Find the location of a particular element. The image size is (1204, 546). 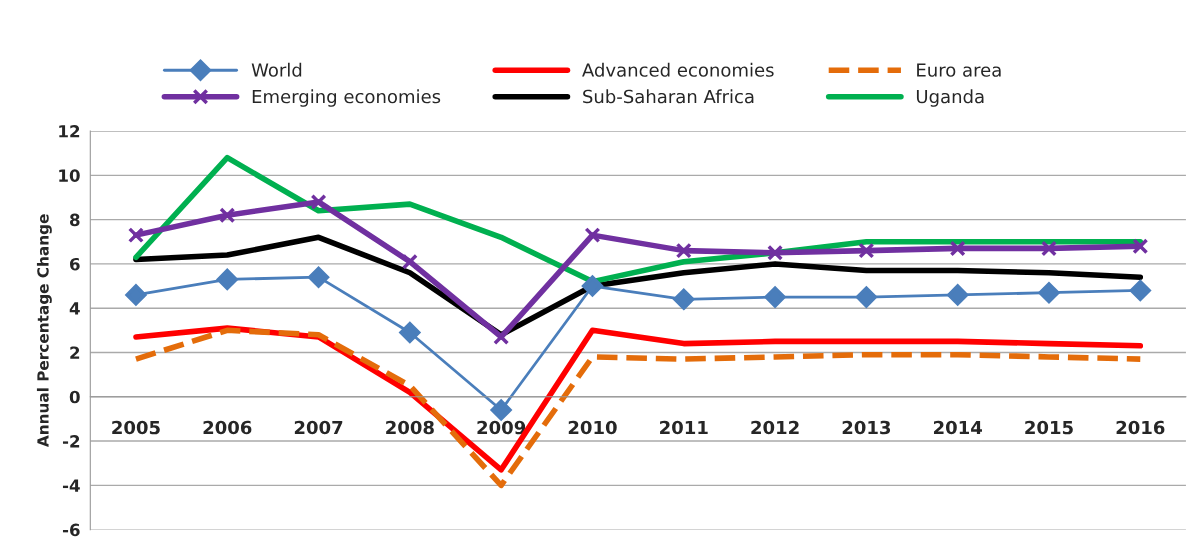

y-tick-label: -6 is located at coordinates (71, 530).